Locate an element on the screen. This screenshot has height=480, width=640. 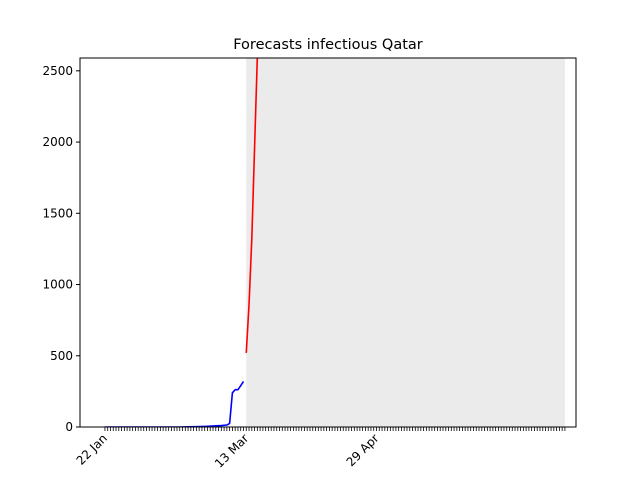
y-tick-label: 0 is located at coordinates (69, 427).